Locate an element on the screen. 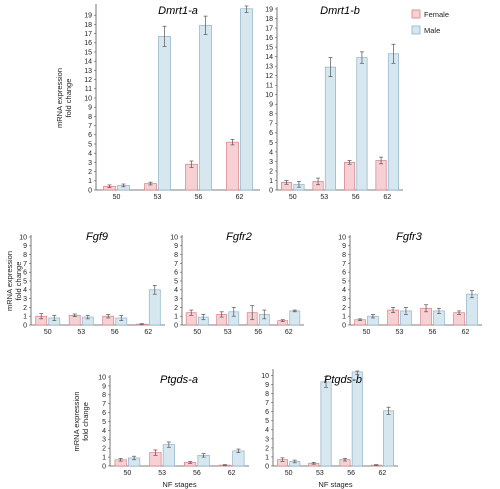 The width and height of the screenshot is (500, 489). y-tick-label: 11 is located at coordinates (88, 89).